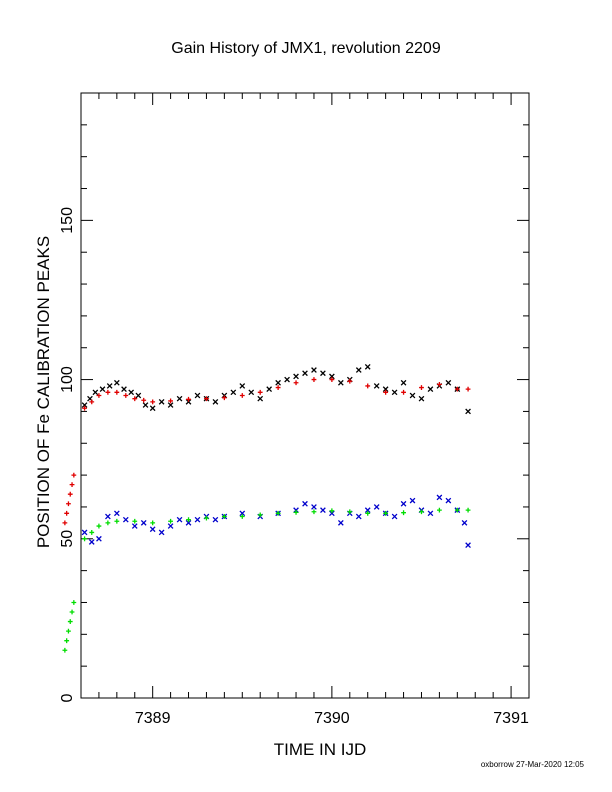 Image resolution: width=612 pixels, height=792 pixels. What do you see at coordinates (332, 718) in the screenshot?
I see `x-tick-label: 7390` at bounding box center [332, 718].